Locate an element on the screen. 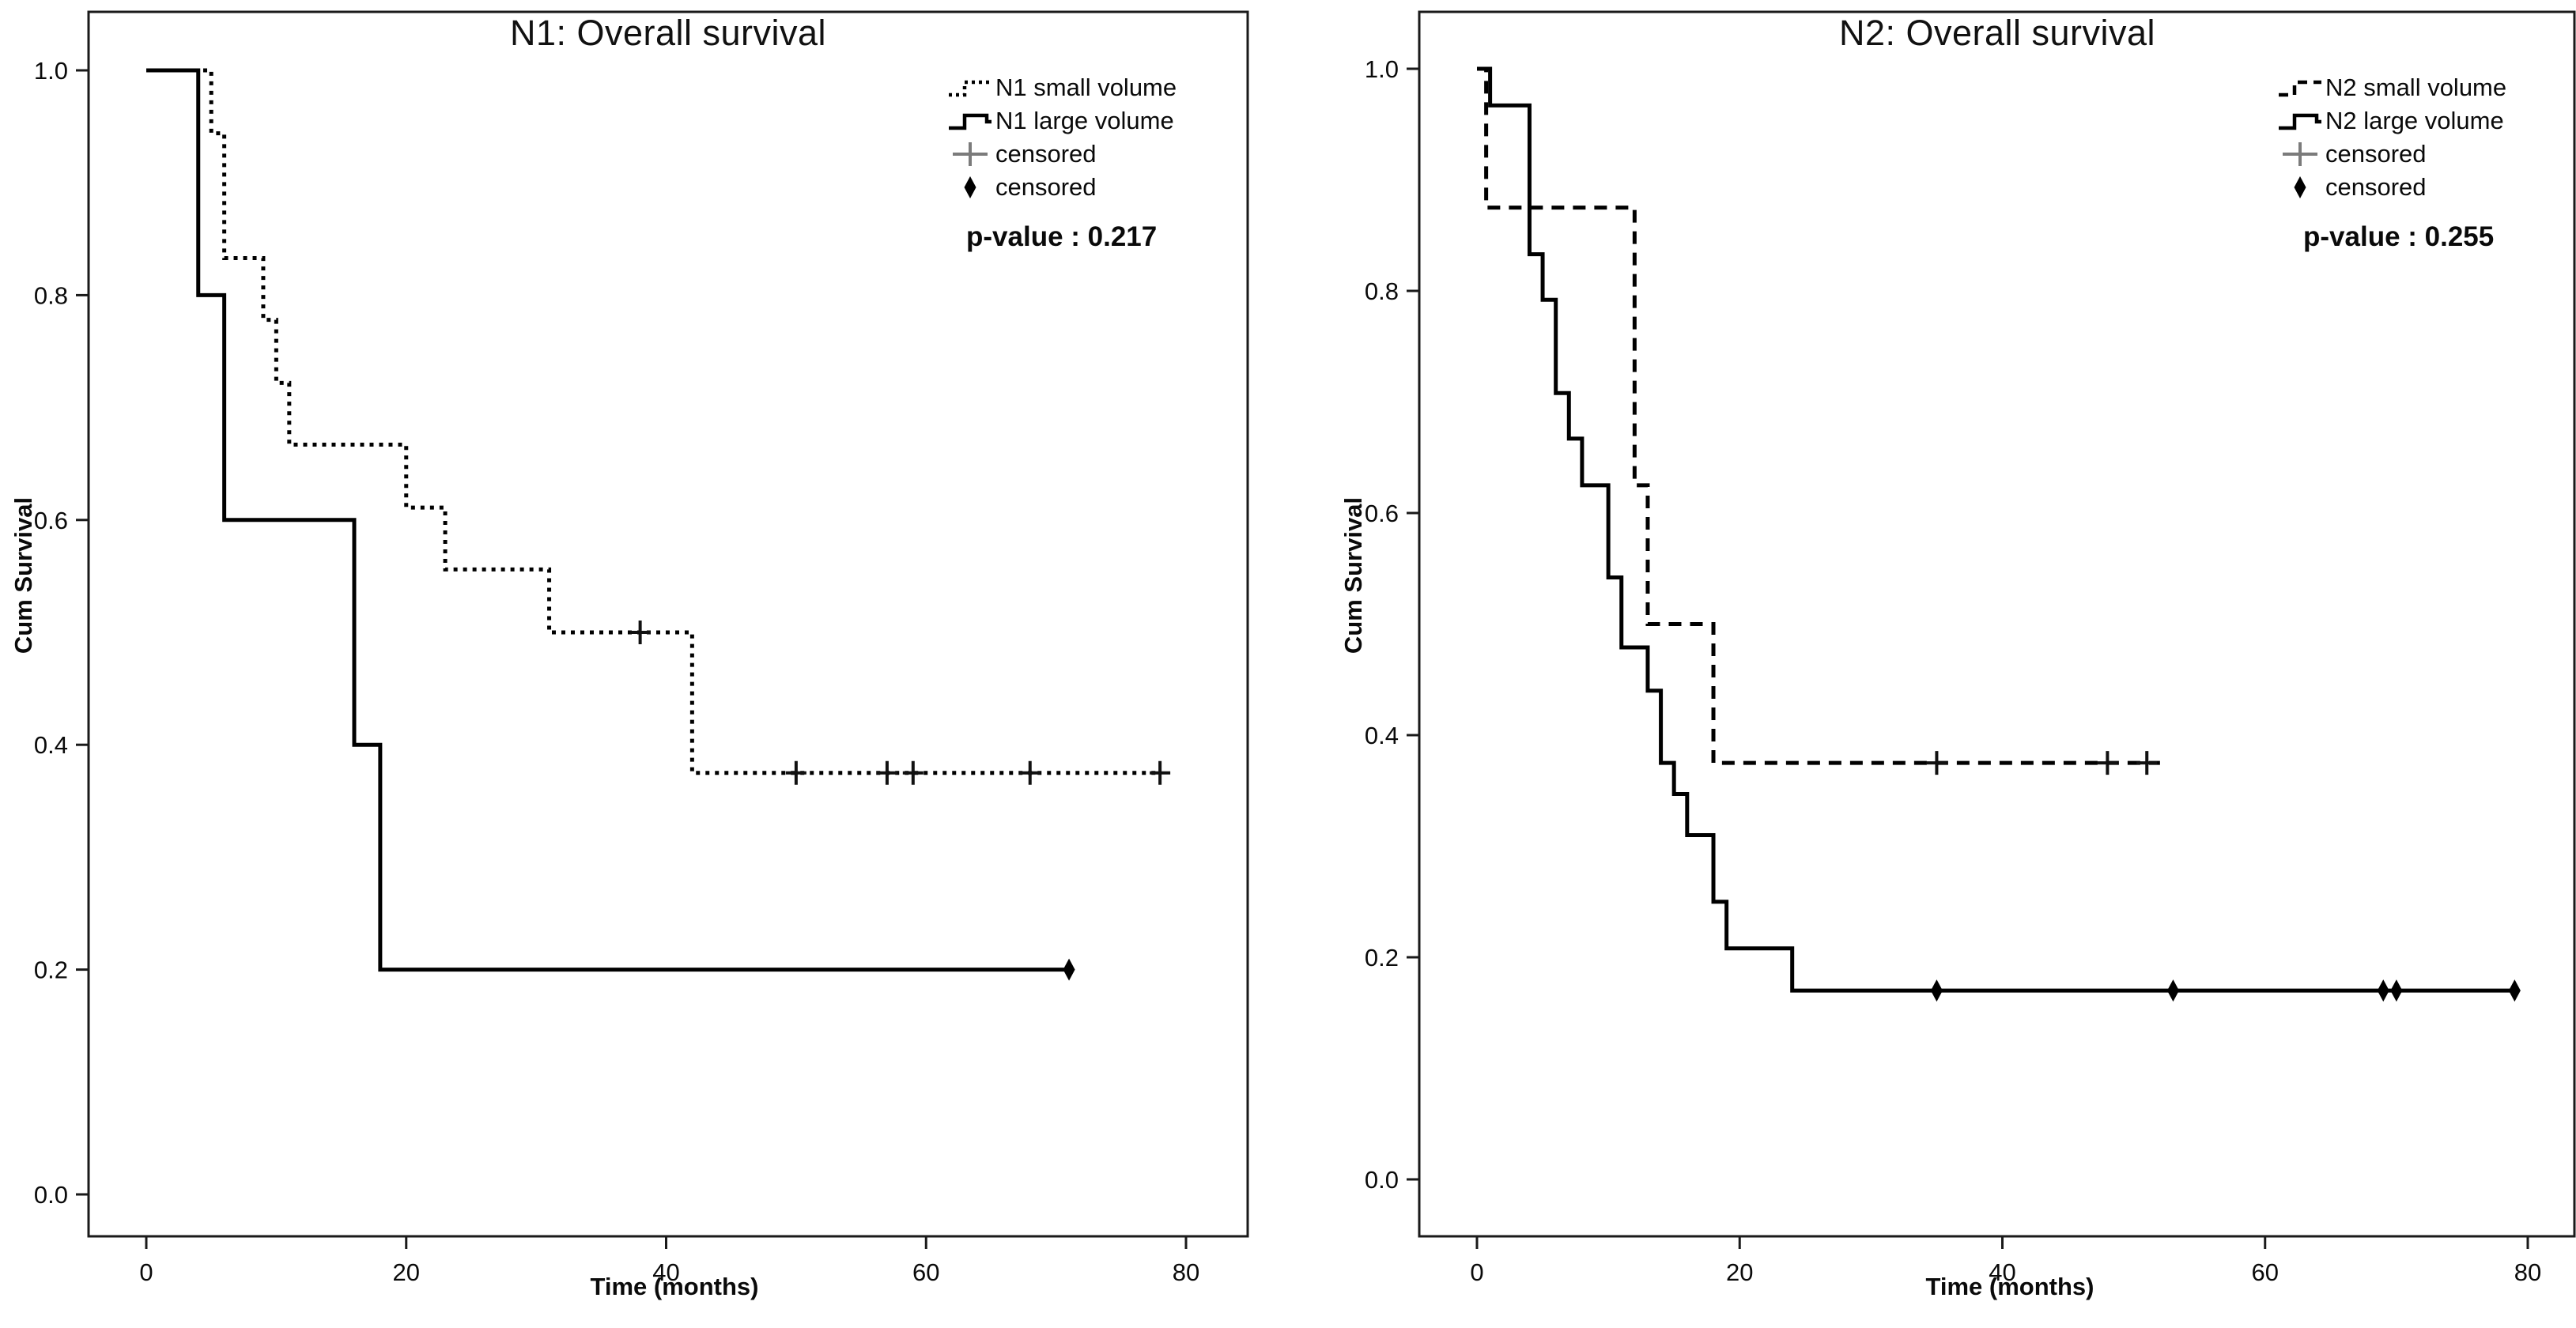 This screenshot has width=2576, height=1328. legend-item-large-volume: N1 large volume is located at coordinates (1062, 121).